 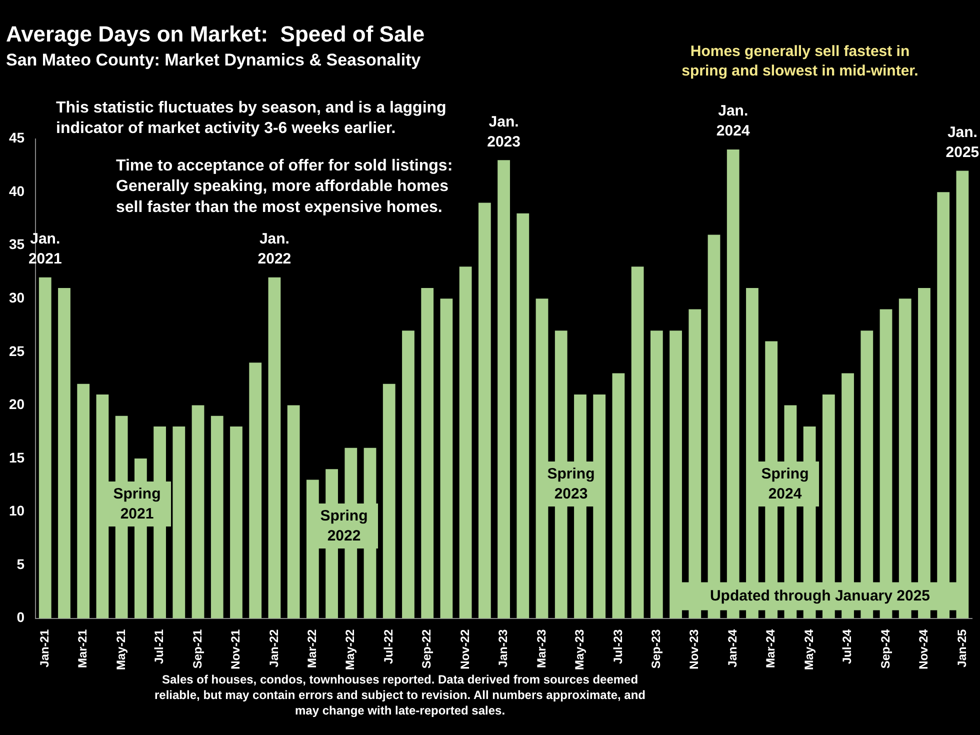 I want to click on annotation: Jan. 2023, so click(x=503, y=131).